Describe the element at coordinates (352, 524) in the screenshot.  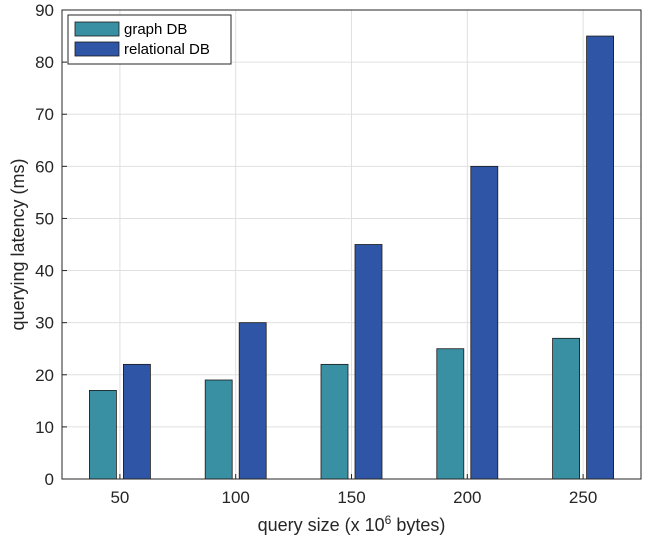
I see `x-axis-label: query size (x 106 bytes)` at that location.